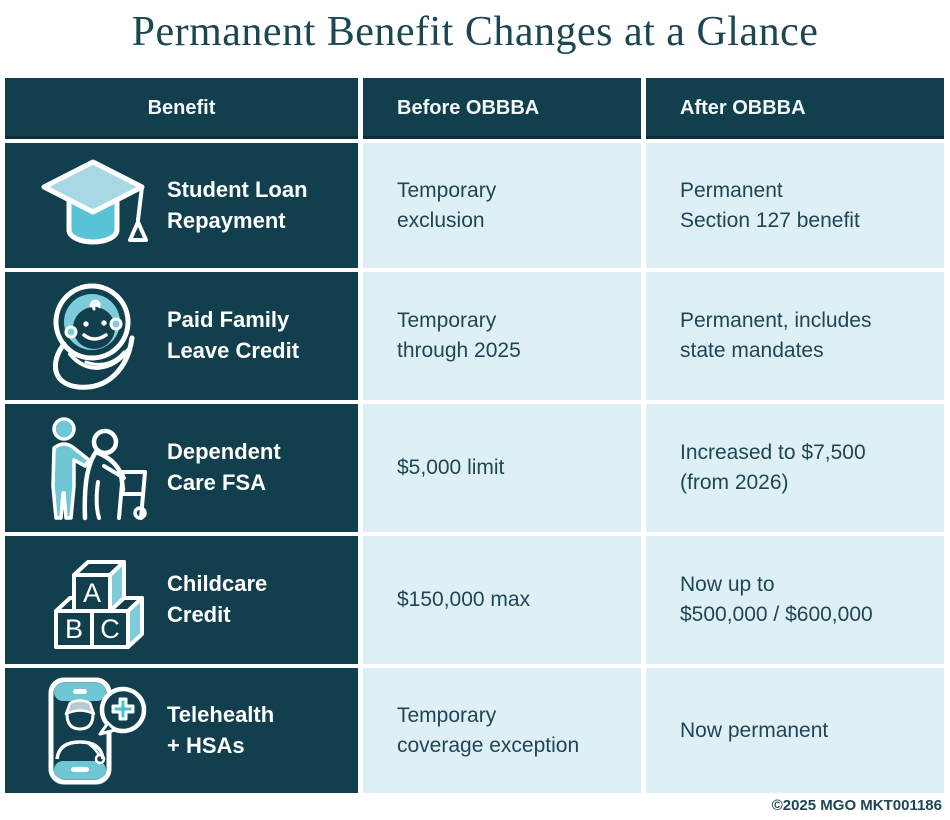 This screenshot has height=820, width=950. Describe the element at coordinates (93, 206) in the screenshot. I see `graduation-cap-icon` at that location.